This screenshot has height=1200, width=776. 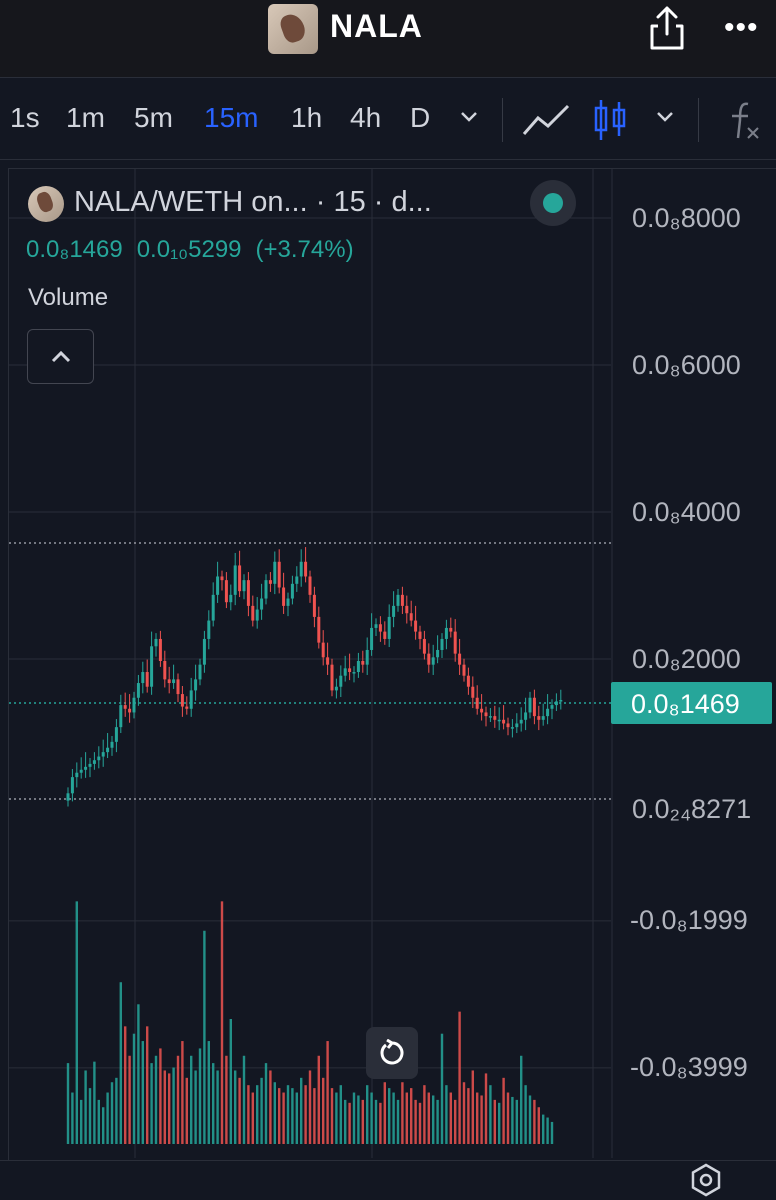 What do you see at coordinates (388, 120) in the screenshot?
I see `toolbar: 1s 1m 5m 15m 1h 4h D` at bounding box center [388, 120].